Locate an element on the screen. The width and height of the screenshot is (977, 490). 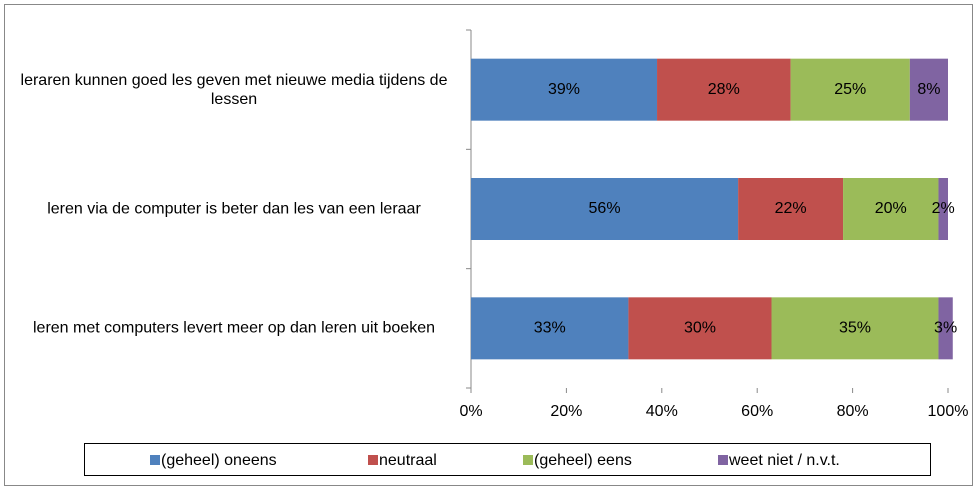
x-tick-label: 0% is located at coordinates (470, 411).